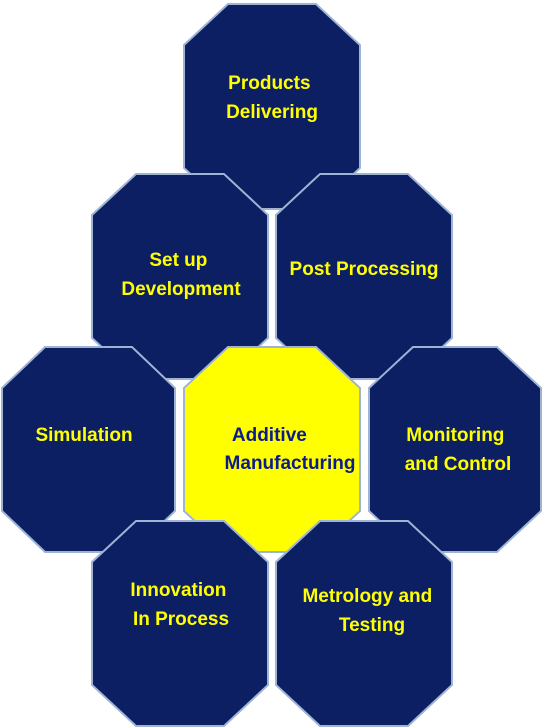 This screenshot has height=728, width=543. Describe the element at coordinates (181, 619) in the screenshot. I see `hex-label-line: In Process` at that location.